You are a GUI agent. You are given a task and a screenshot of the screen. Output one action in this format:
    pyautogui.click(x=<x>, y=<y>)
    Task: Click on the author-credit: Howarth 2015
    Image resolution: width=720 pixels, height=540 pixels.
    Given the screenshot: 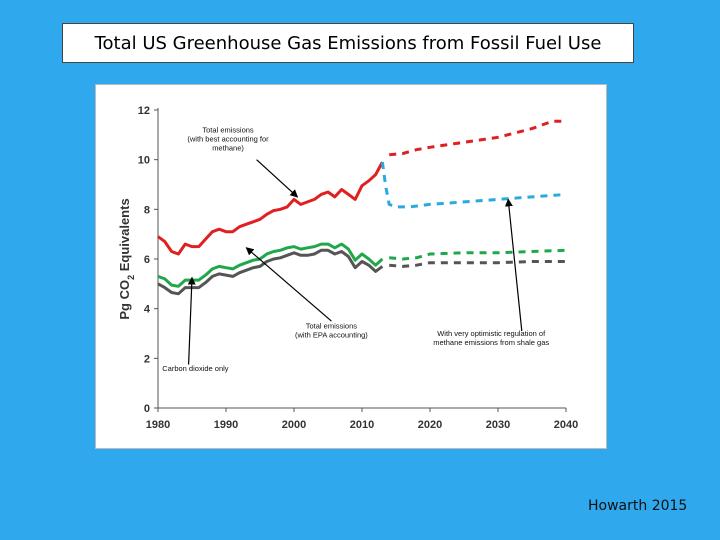 What is the action you would take?
    pyautogui.click(x=638, y=506)
    